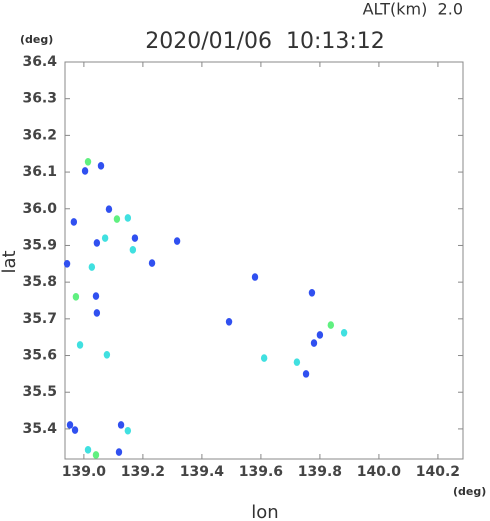 The height and width of the screenshot is (521, 490). What do you see at coordinates (265, 41) in the screenshot?
I see `chart-title: 2020/01/06 10:13:12` at bounding box center [265, 41].